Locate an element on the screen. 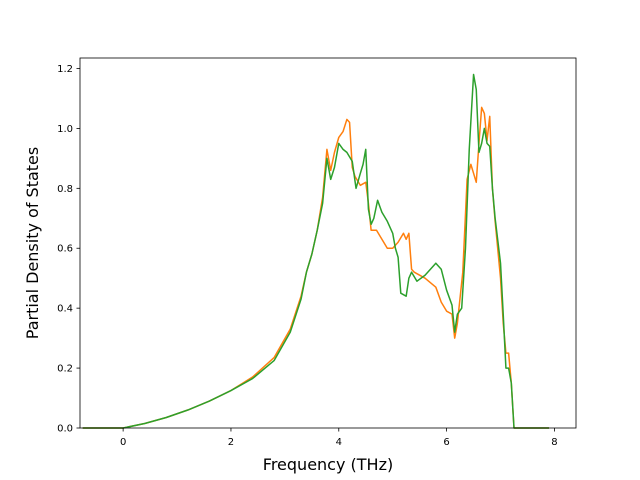 This screenshot has width=640, height=480. y-tick-label: 0.8 is located at coordinates (65, 189).